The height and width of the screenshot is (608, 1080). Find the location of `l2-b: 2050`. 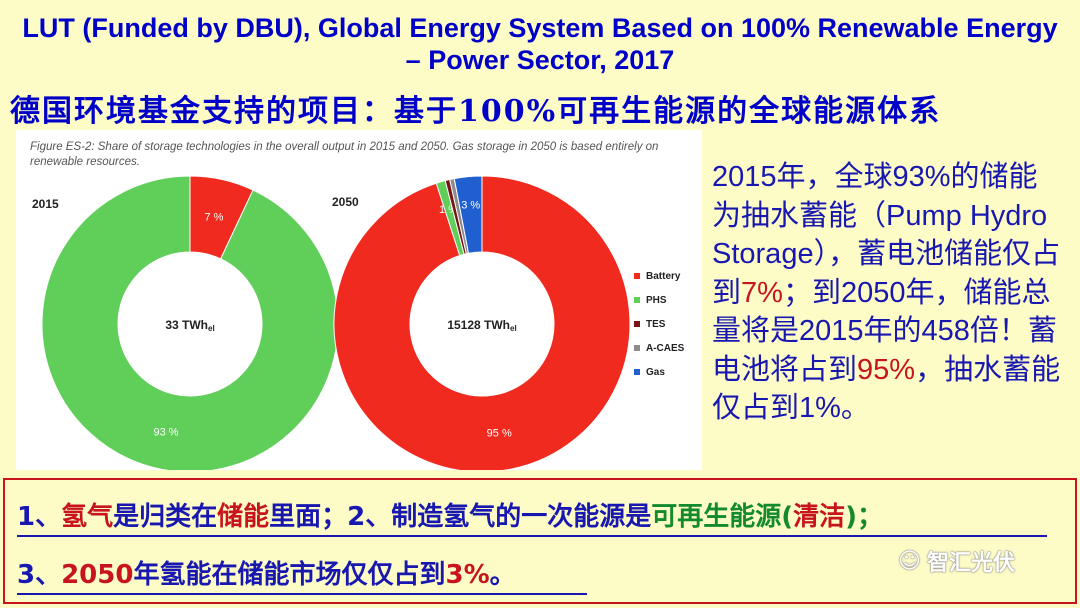

l2-b: 2050 is located at coordinates (97, 575).